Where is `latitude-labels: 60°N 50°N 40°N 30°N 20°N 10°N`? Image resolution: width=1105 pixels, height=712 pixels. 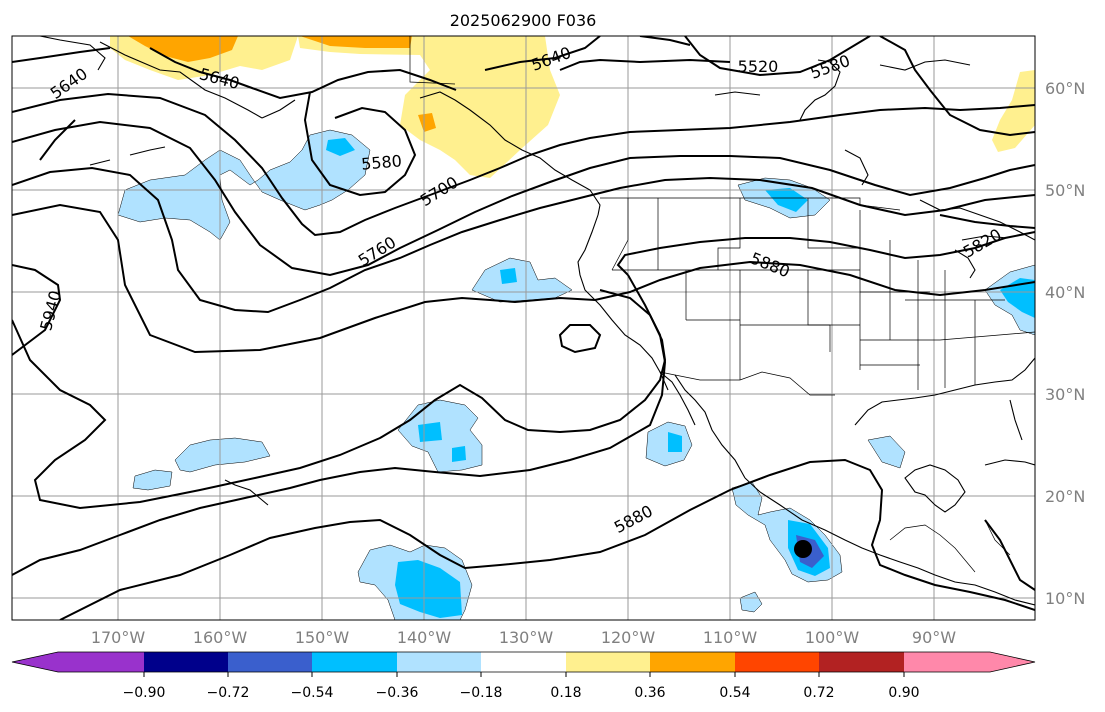
latitude-labels: 60°N 50°N 40°N 30°N 20°N 10°N is located at coordinates (1065, 343).